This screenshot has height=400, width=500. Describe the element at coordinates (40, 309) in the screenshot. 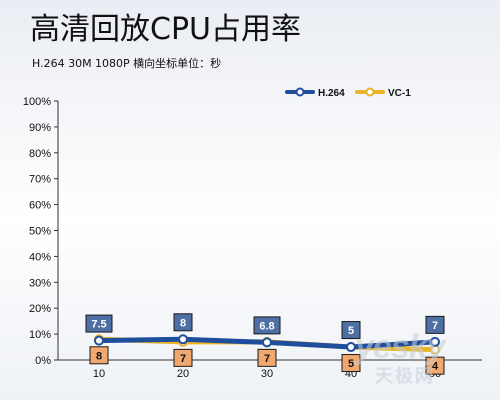

I see `y-tick-label: 20%` at that location.